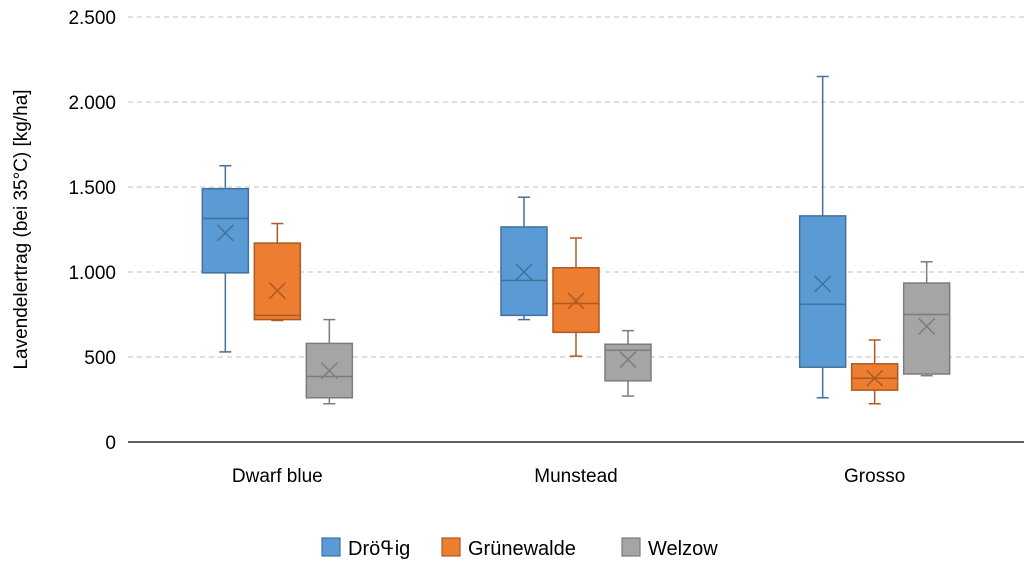  I want to click on y-axis-title: Lavendelertrag (bei 35°C) [kg/ha], so click(21, 229).